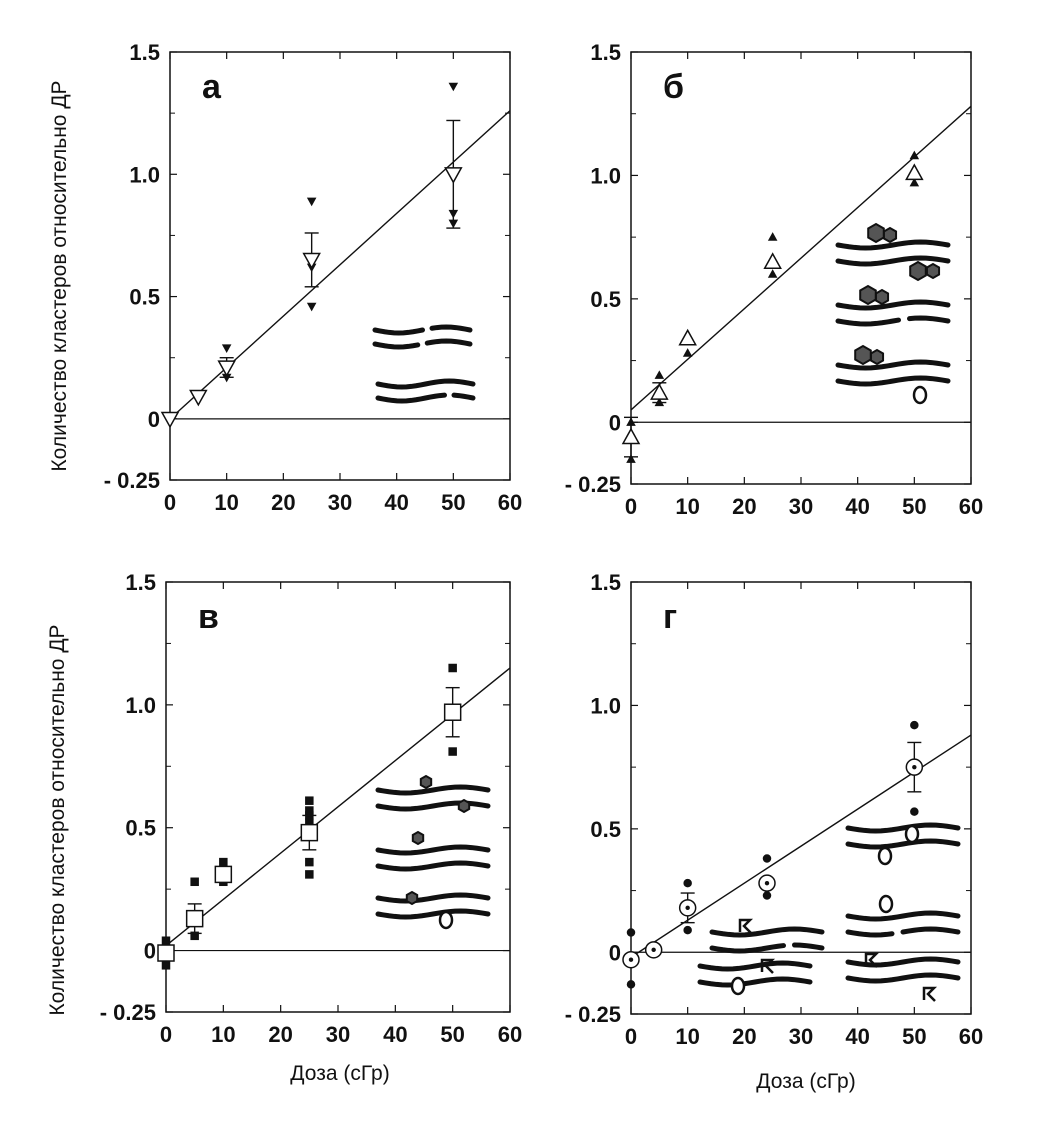  I want to click on x-axis-title-right: Доза (сГр), so click(805, 1081).